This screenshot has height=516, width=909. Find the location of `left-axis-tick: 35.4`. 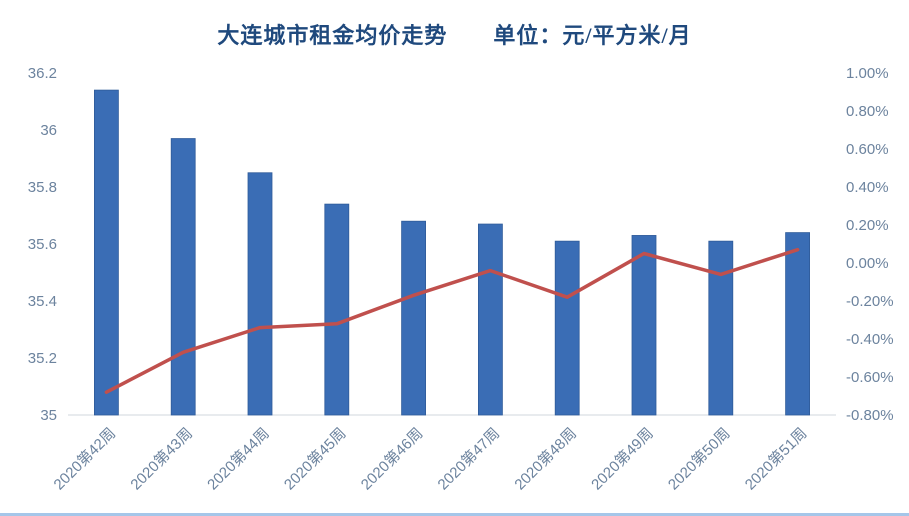

left-axis-tick: 35.4 is located at coordinates (42, 301).